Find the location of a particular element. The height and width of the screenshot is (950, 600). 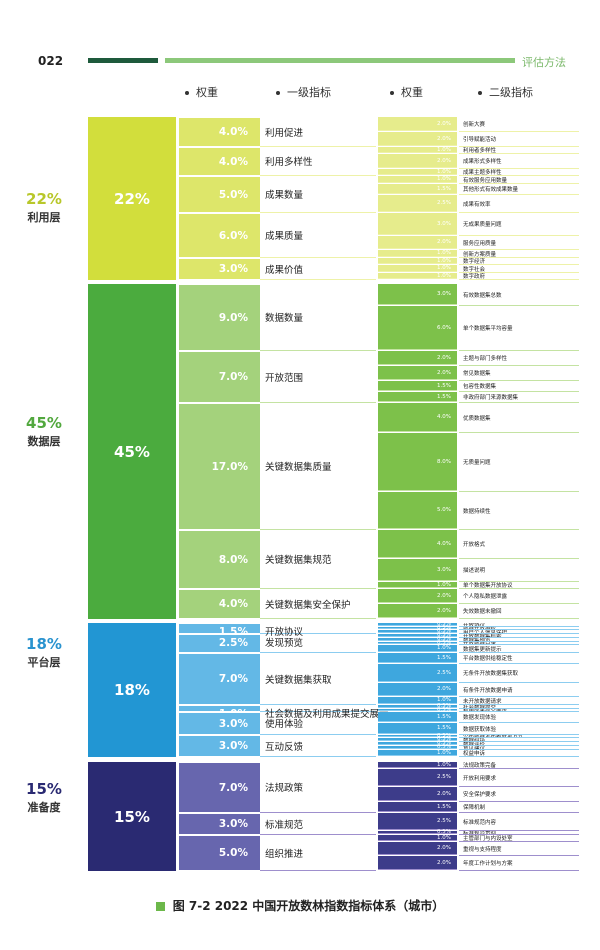

level1-name: 关键数据集安全保护 is located at coordinates (318, 604).